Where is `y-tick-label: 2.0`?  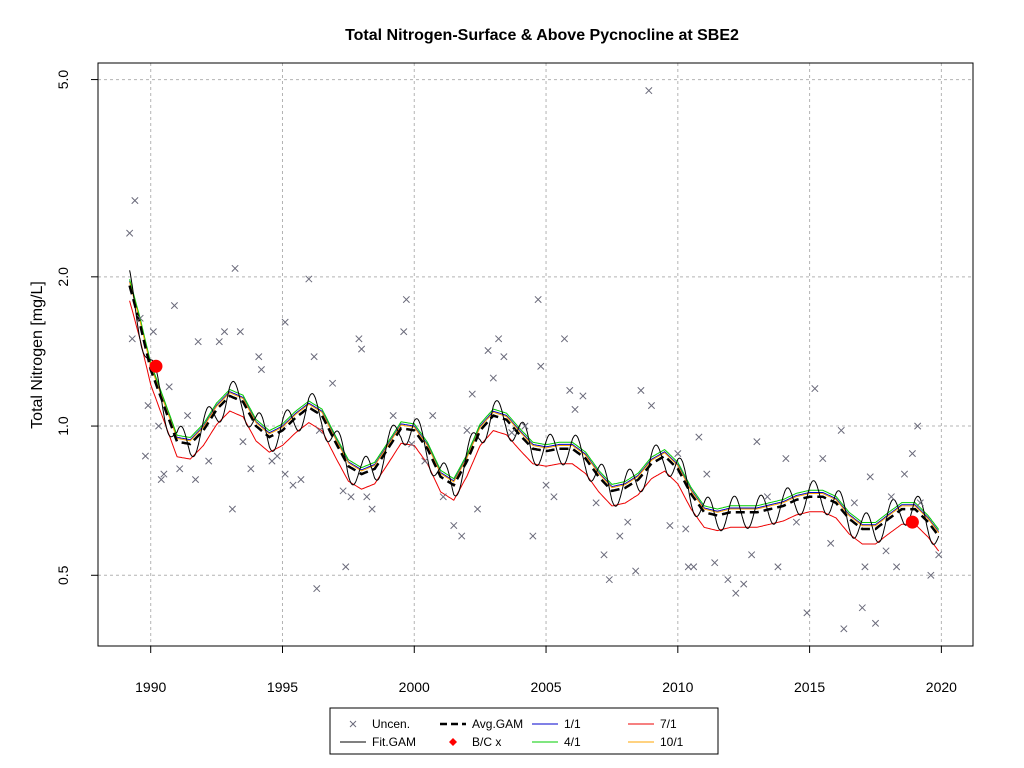 y-tick-label: 2.0 is located at coordinates (63, 277).